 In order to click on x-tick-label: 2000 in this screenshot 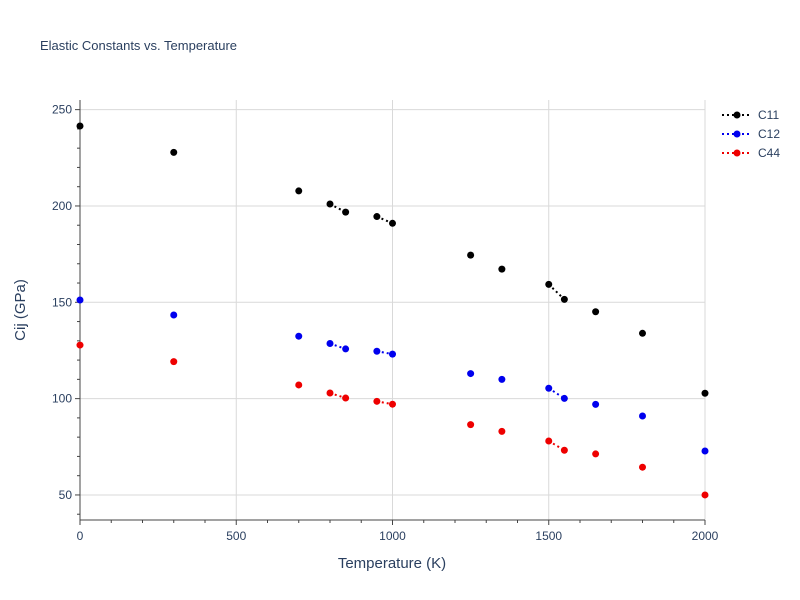, I will do `click(705, 536)`.